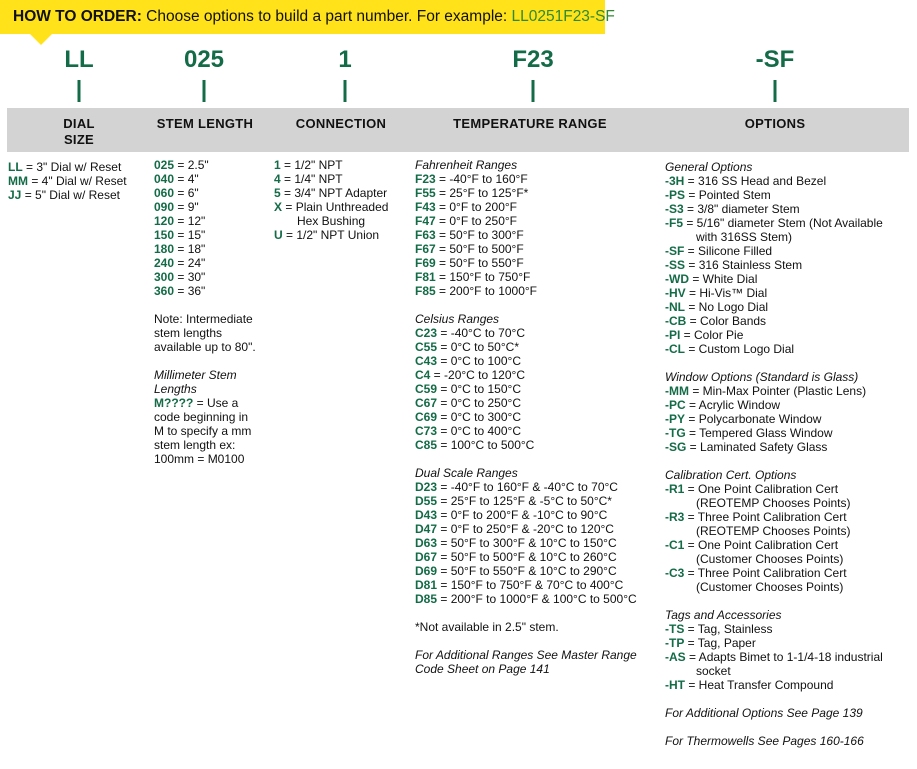 The height and width of the screenshot is (769, 917). Describe the element at coordinates (15, 167) in the screenshot. I see `option-code: LL` at that location.